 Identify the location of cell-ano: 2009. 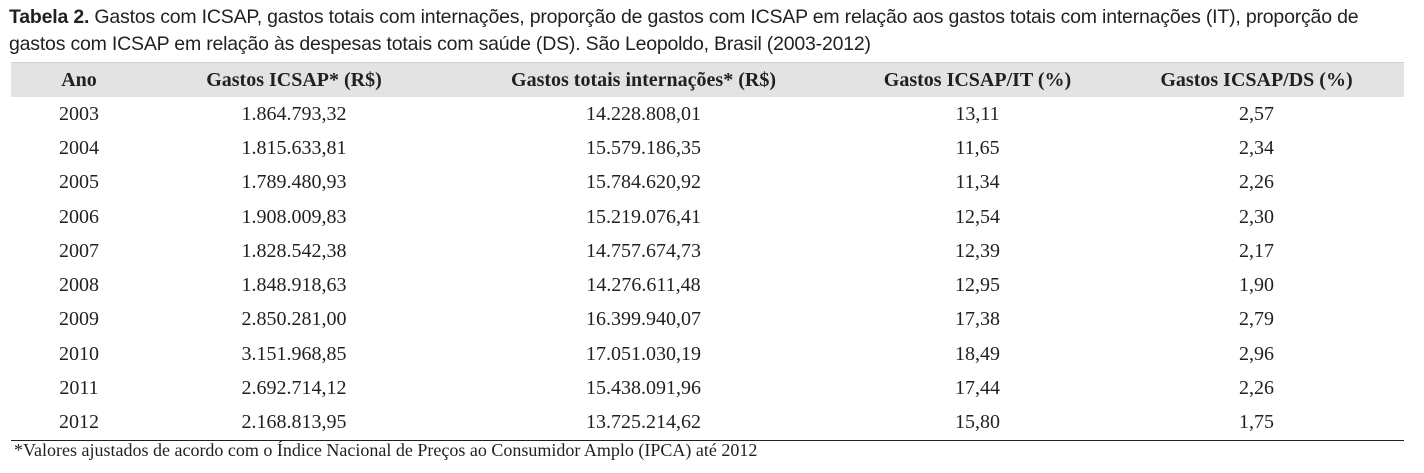
(79, 319).